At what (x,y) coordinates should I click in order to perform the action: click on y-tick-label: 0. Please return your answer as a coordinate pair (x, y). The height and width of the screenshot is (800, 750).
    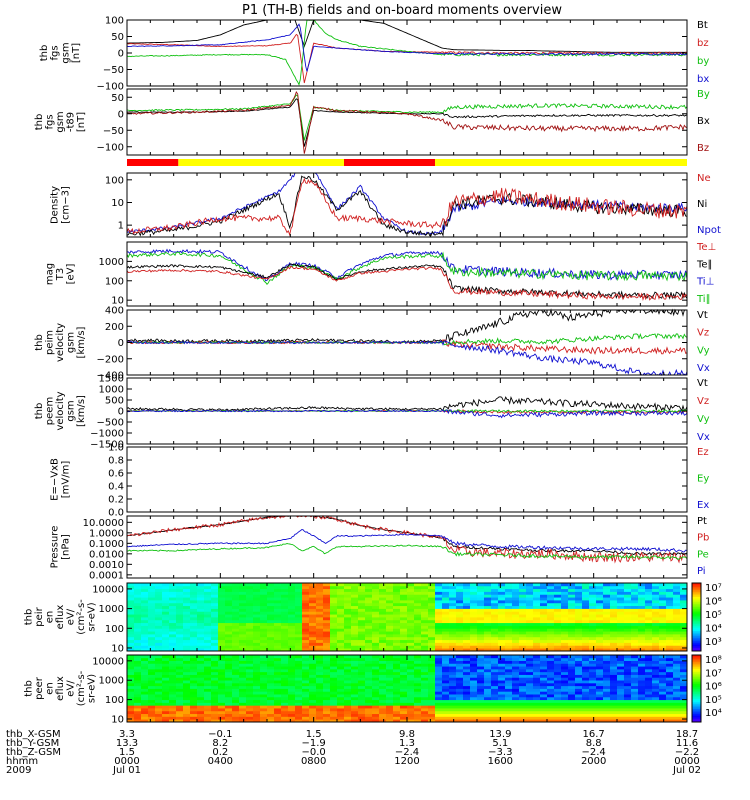
    Looking at the image, I should click on (121, 54).